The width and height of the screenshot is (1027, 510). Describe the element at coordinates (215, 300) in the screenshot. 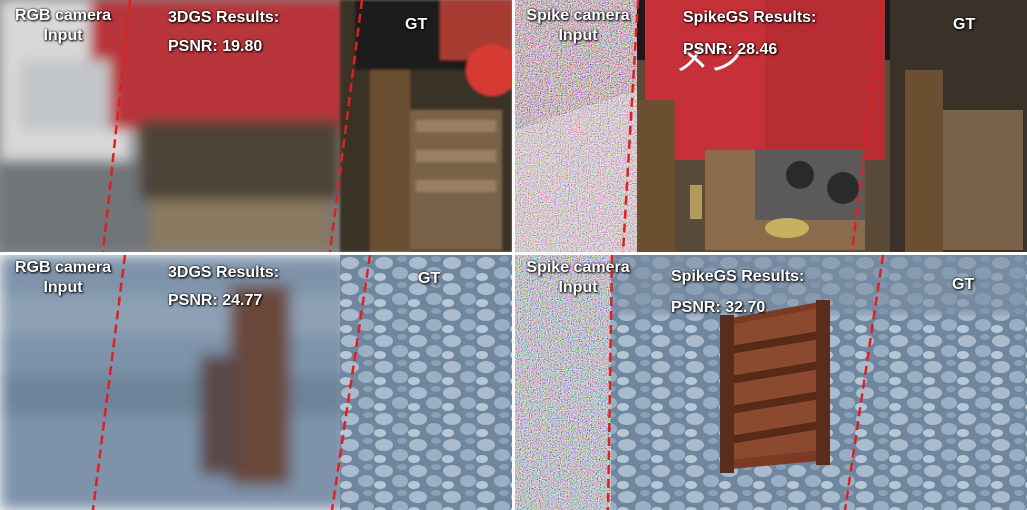

I see `psnr-label: PSNR: 24.77` at that location.